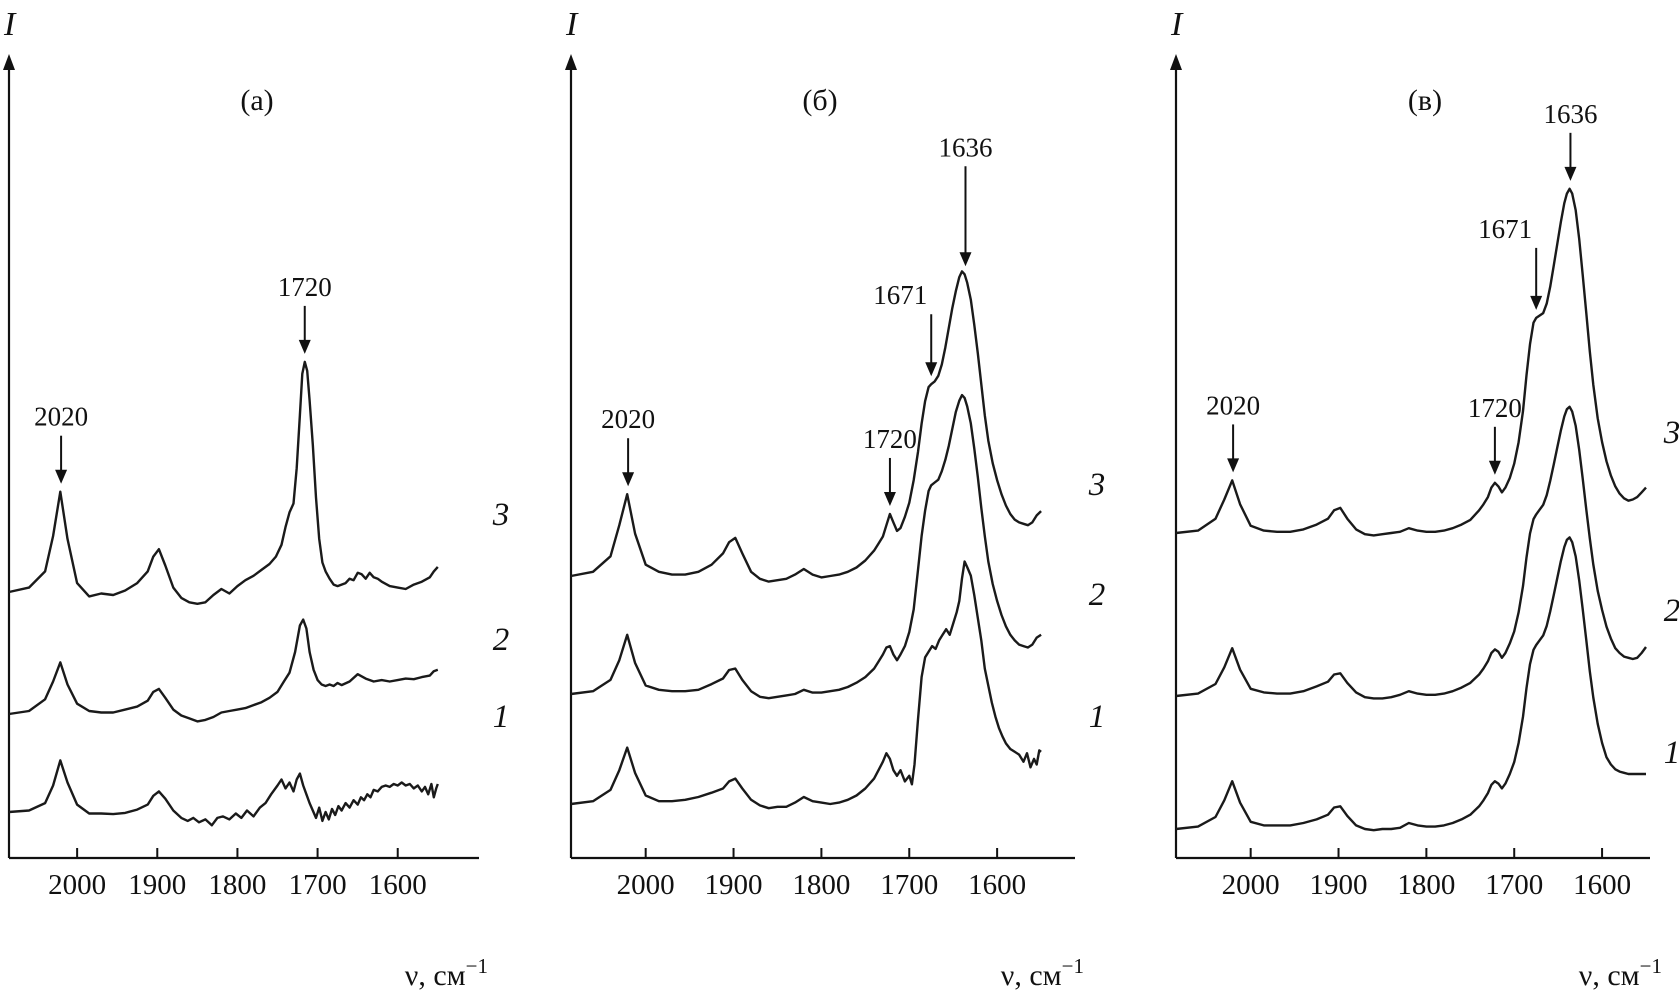 The image size is (1679, 997). I want to click on panel-label: (б), so click(819, 100).